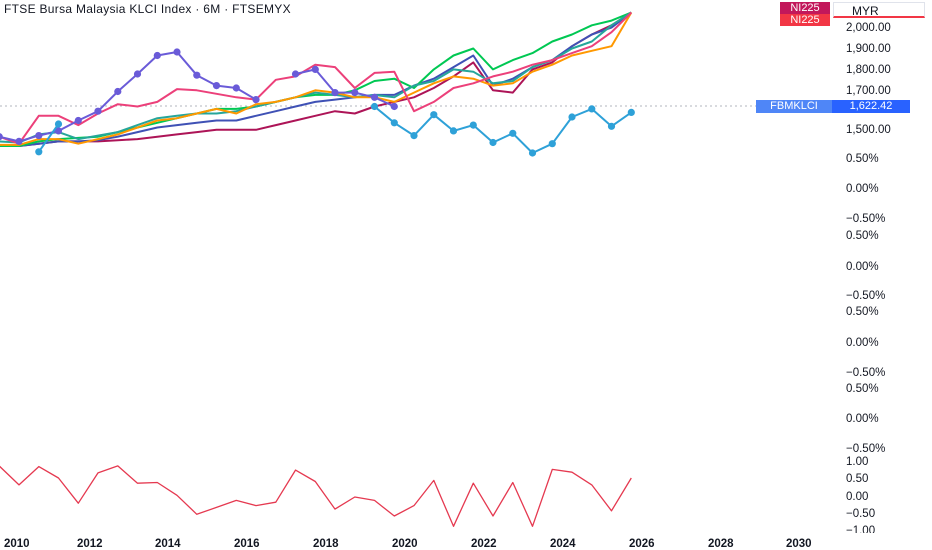 Image resolution: width=932 pixels, height=550 pixels. What do you see at coordinates (17, 544) in the screenshot?
I see `x-tick-label: 2010` at bounding box center [17, 544].